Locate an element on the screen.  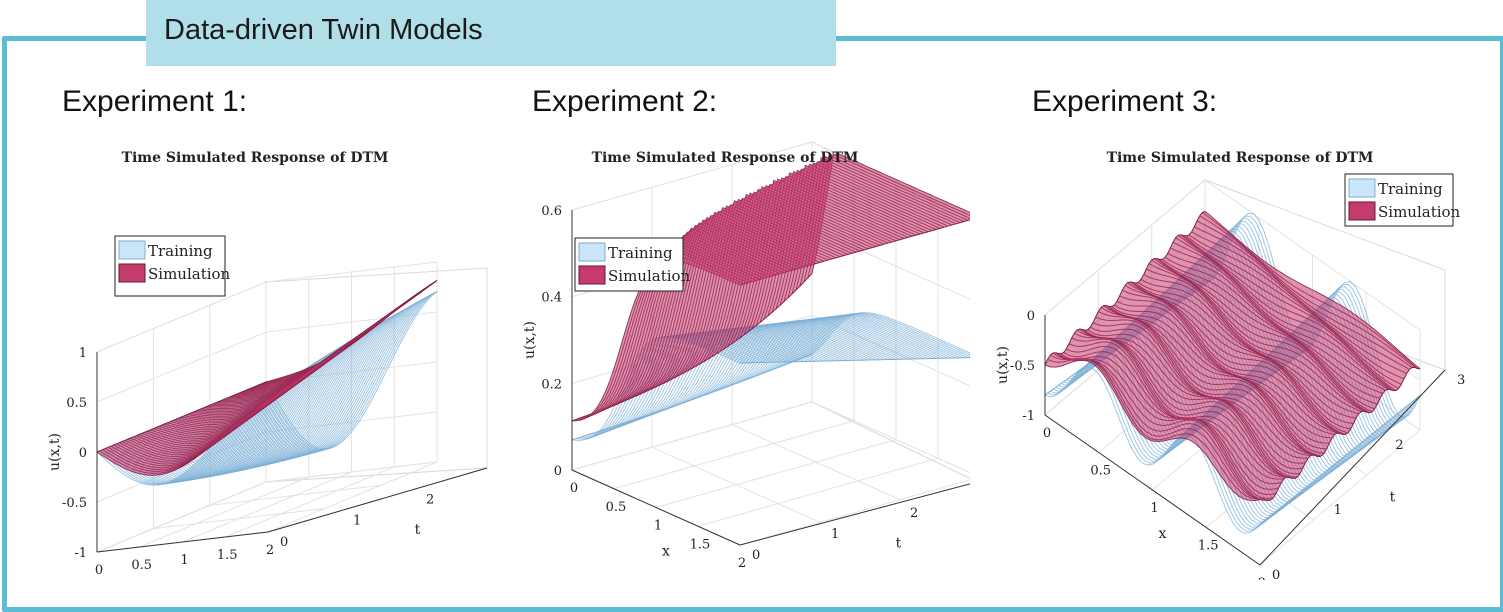
z-tick-label: 0.4 is located at coordinates (551, 298).